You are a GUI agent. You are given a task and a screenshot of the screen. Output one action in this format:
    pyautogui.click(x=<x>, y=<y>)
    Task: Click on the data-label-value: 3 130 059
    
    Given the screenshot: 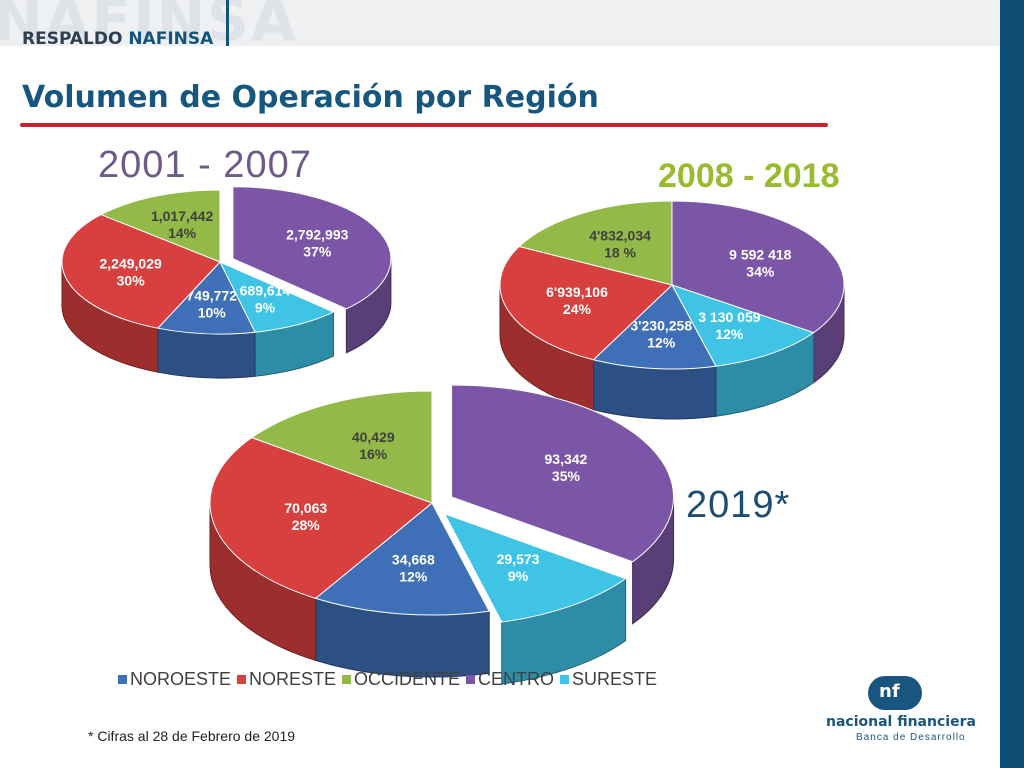 What is the action you would take?
    pyautogui.click(x=729, y=317)
    